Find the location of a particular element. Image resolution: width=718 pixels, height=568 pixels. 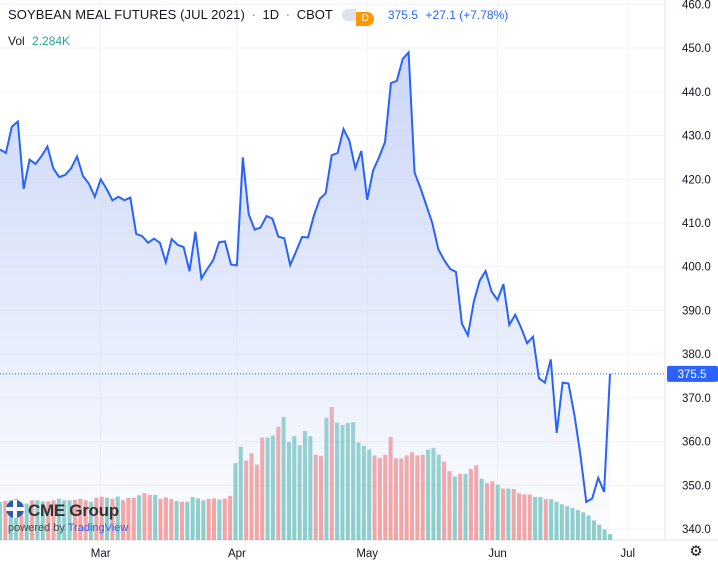

y-tick-label: 340.0 is located at coordinates (696, 530).